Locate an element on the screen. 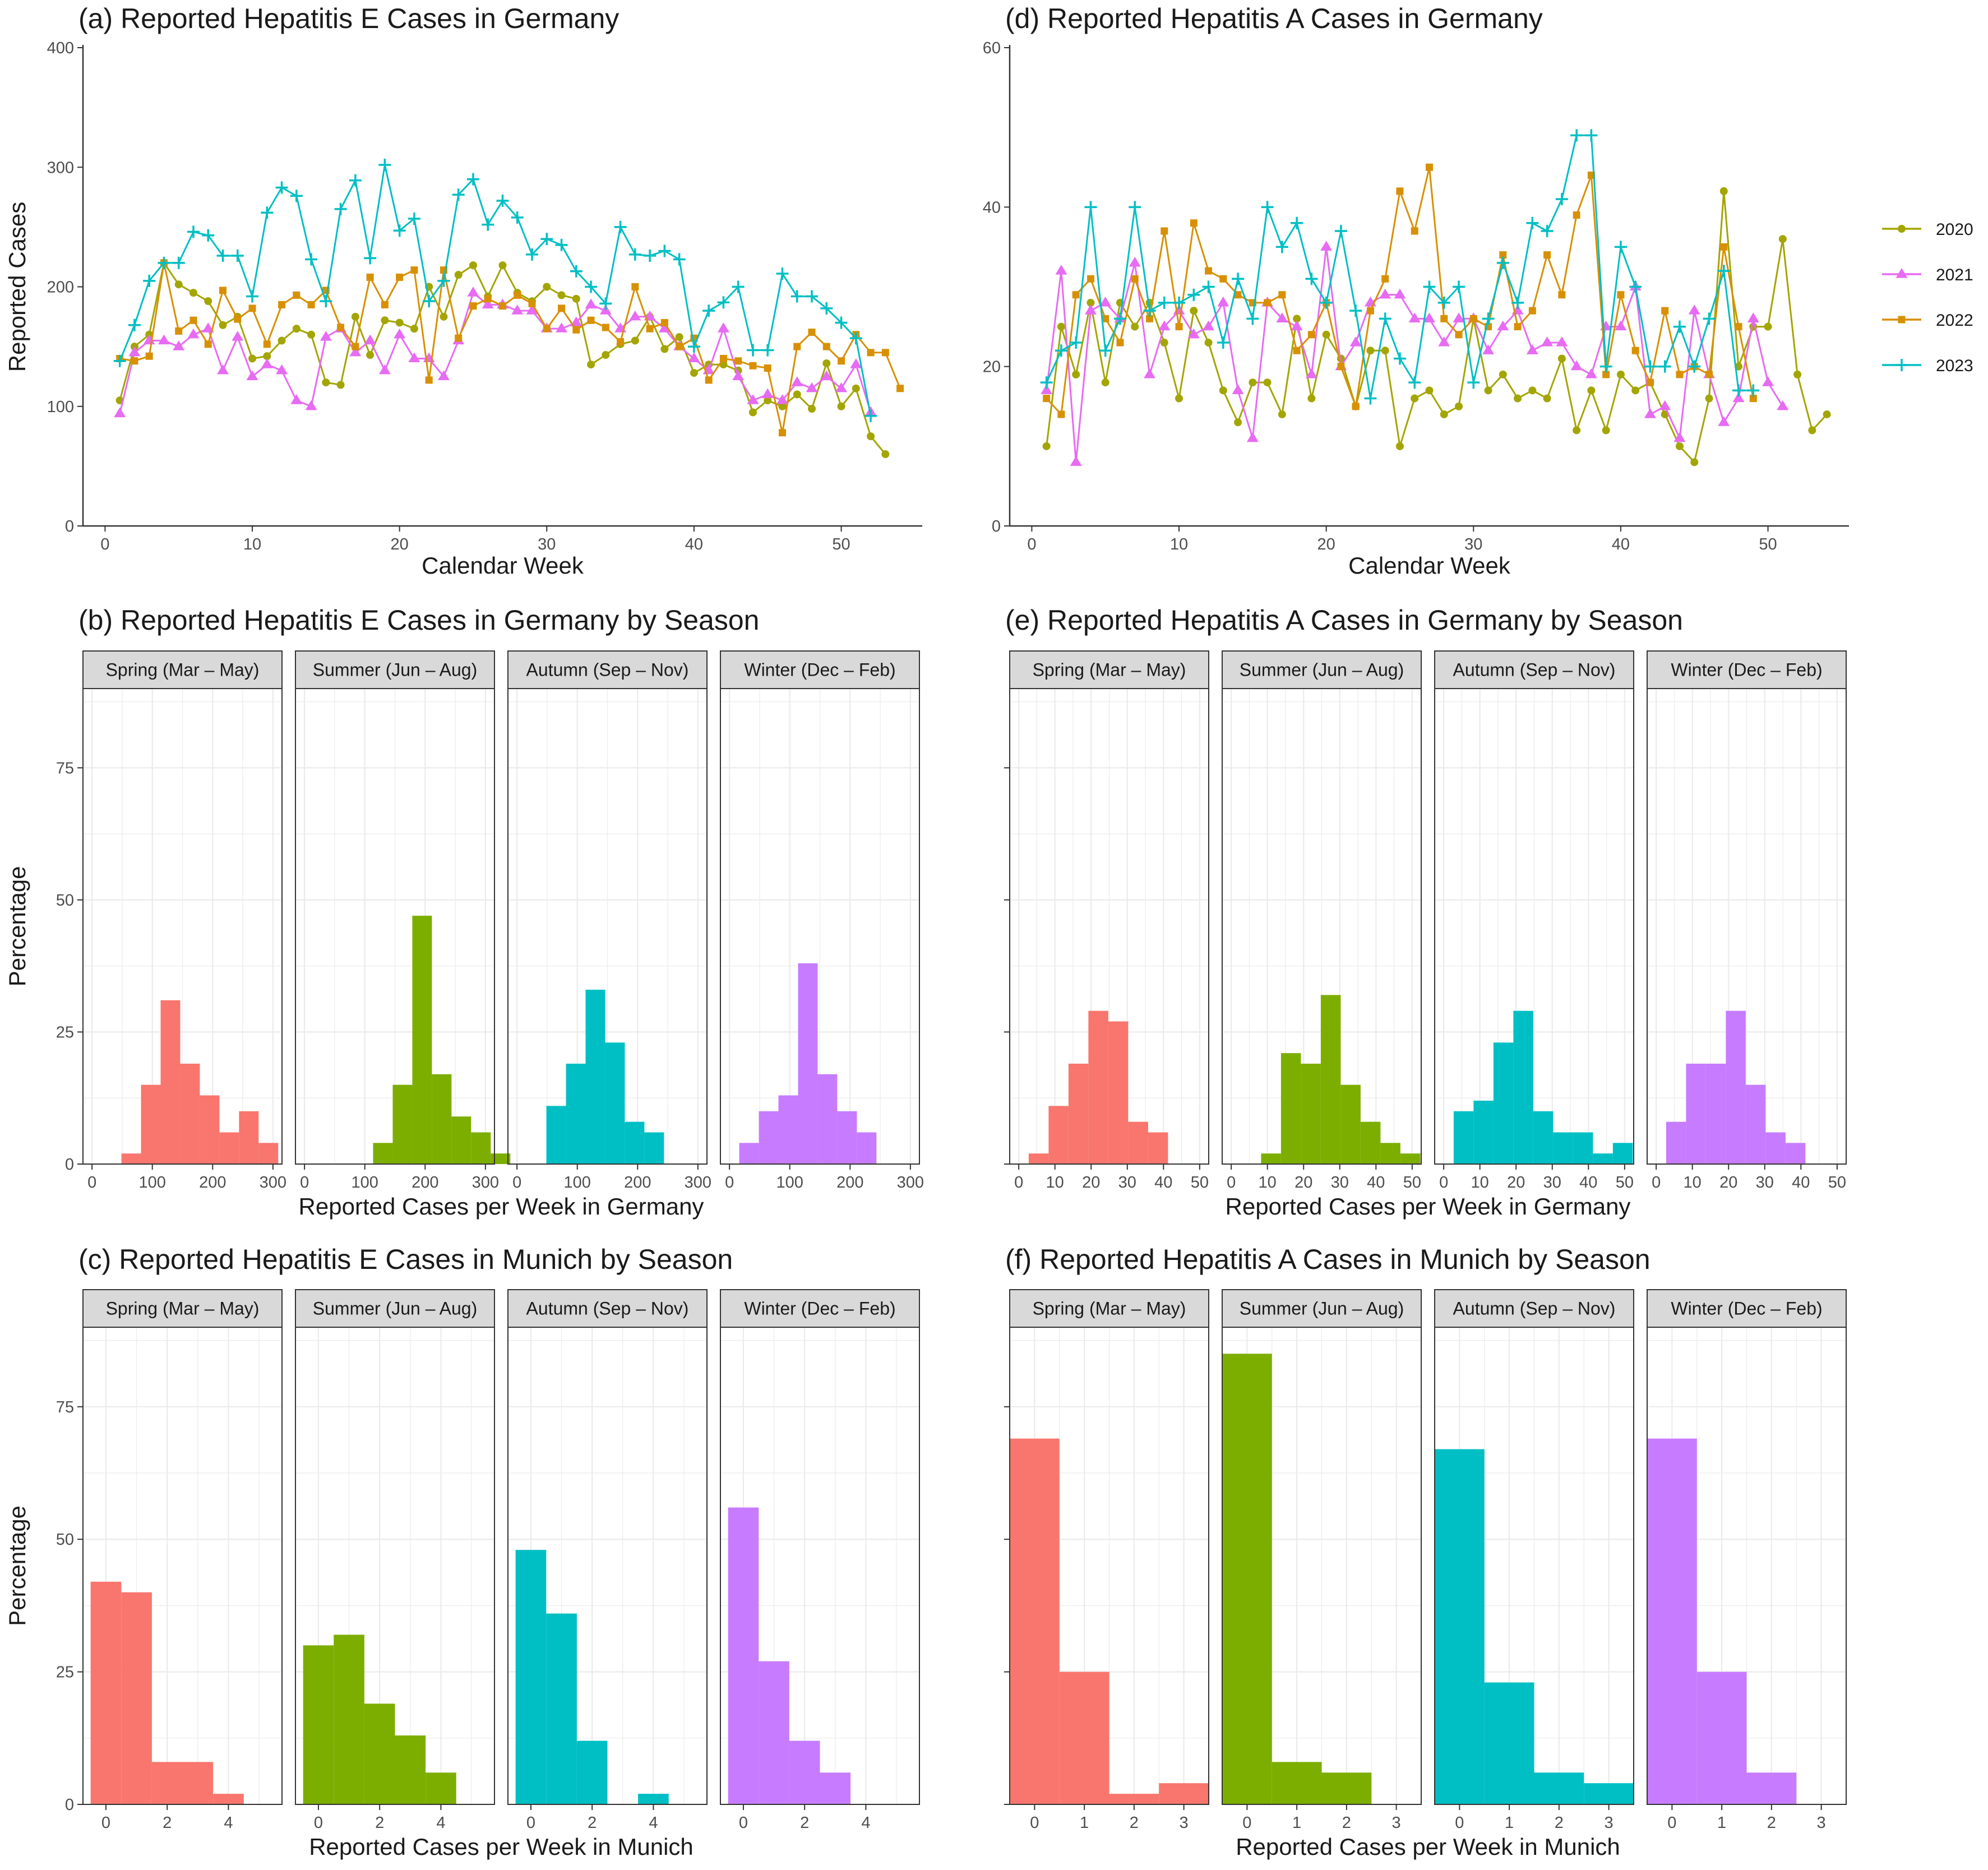 The image size is (1988, 1870). x-tick-label: 2 is located at coordinates (380, 1823).